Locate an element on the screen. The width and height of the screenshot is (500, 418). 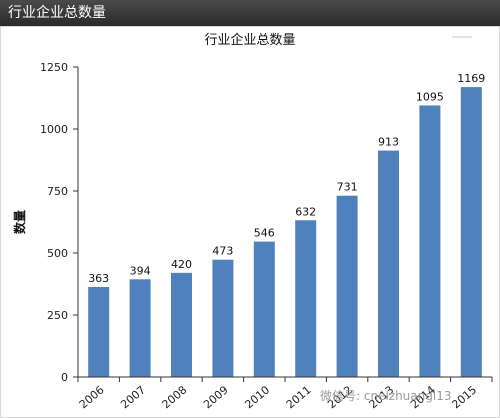
x-tick-label: 2006 is located at coordinates (92, 397).